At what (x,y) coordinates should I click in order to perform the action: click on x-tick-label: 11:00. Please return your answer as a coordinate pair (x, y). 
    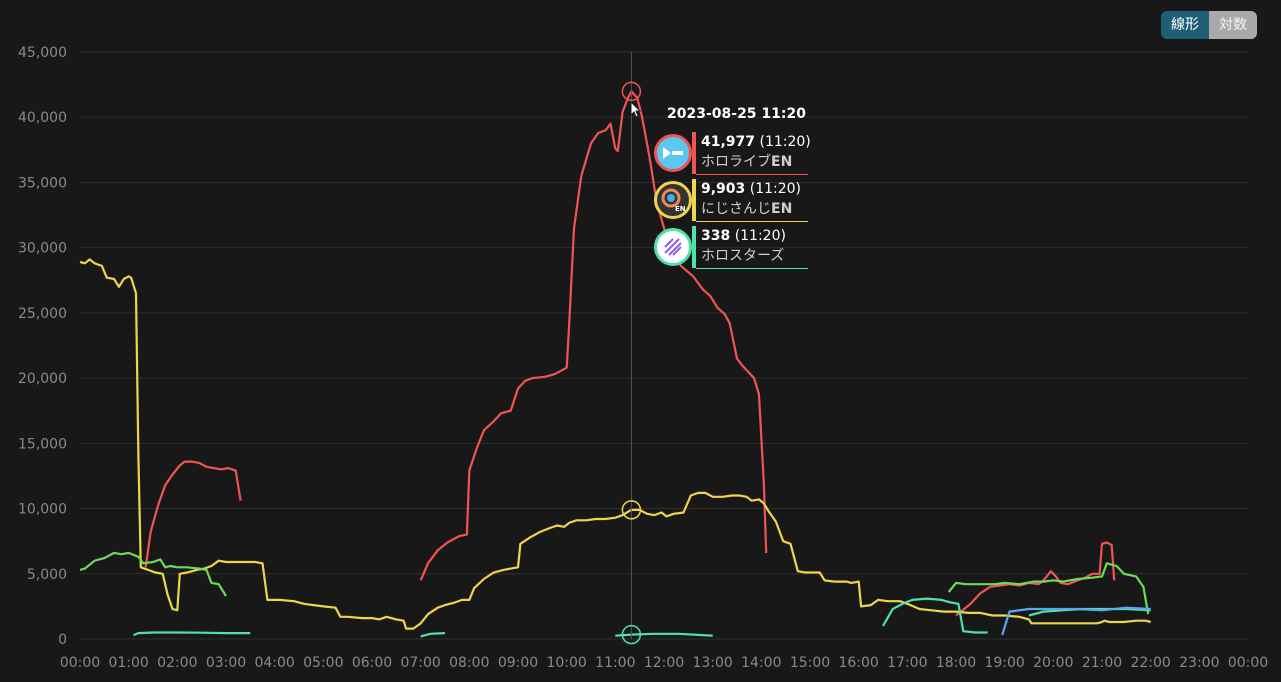
    Looking at the image, I should click on (615, 663).